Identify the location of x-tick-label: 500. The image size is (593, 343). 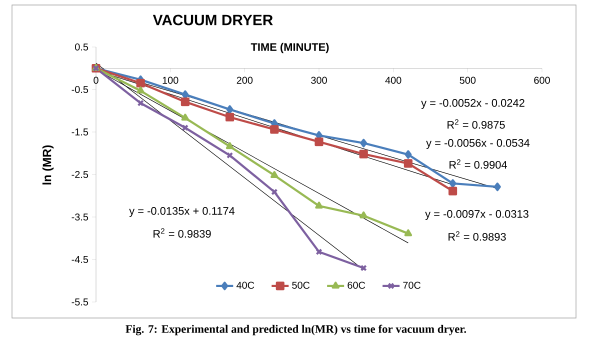
(468, 80).